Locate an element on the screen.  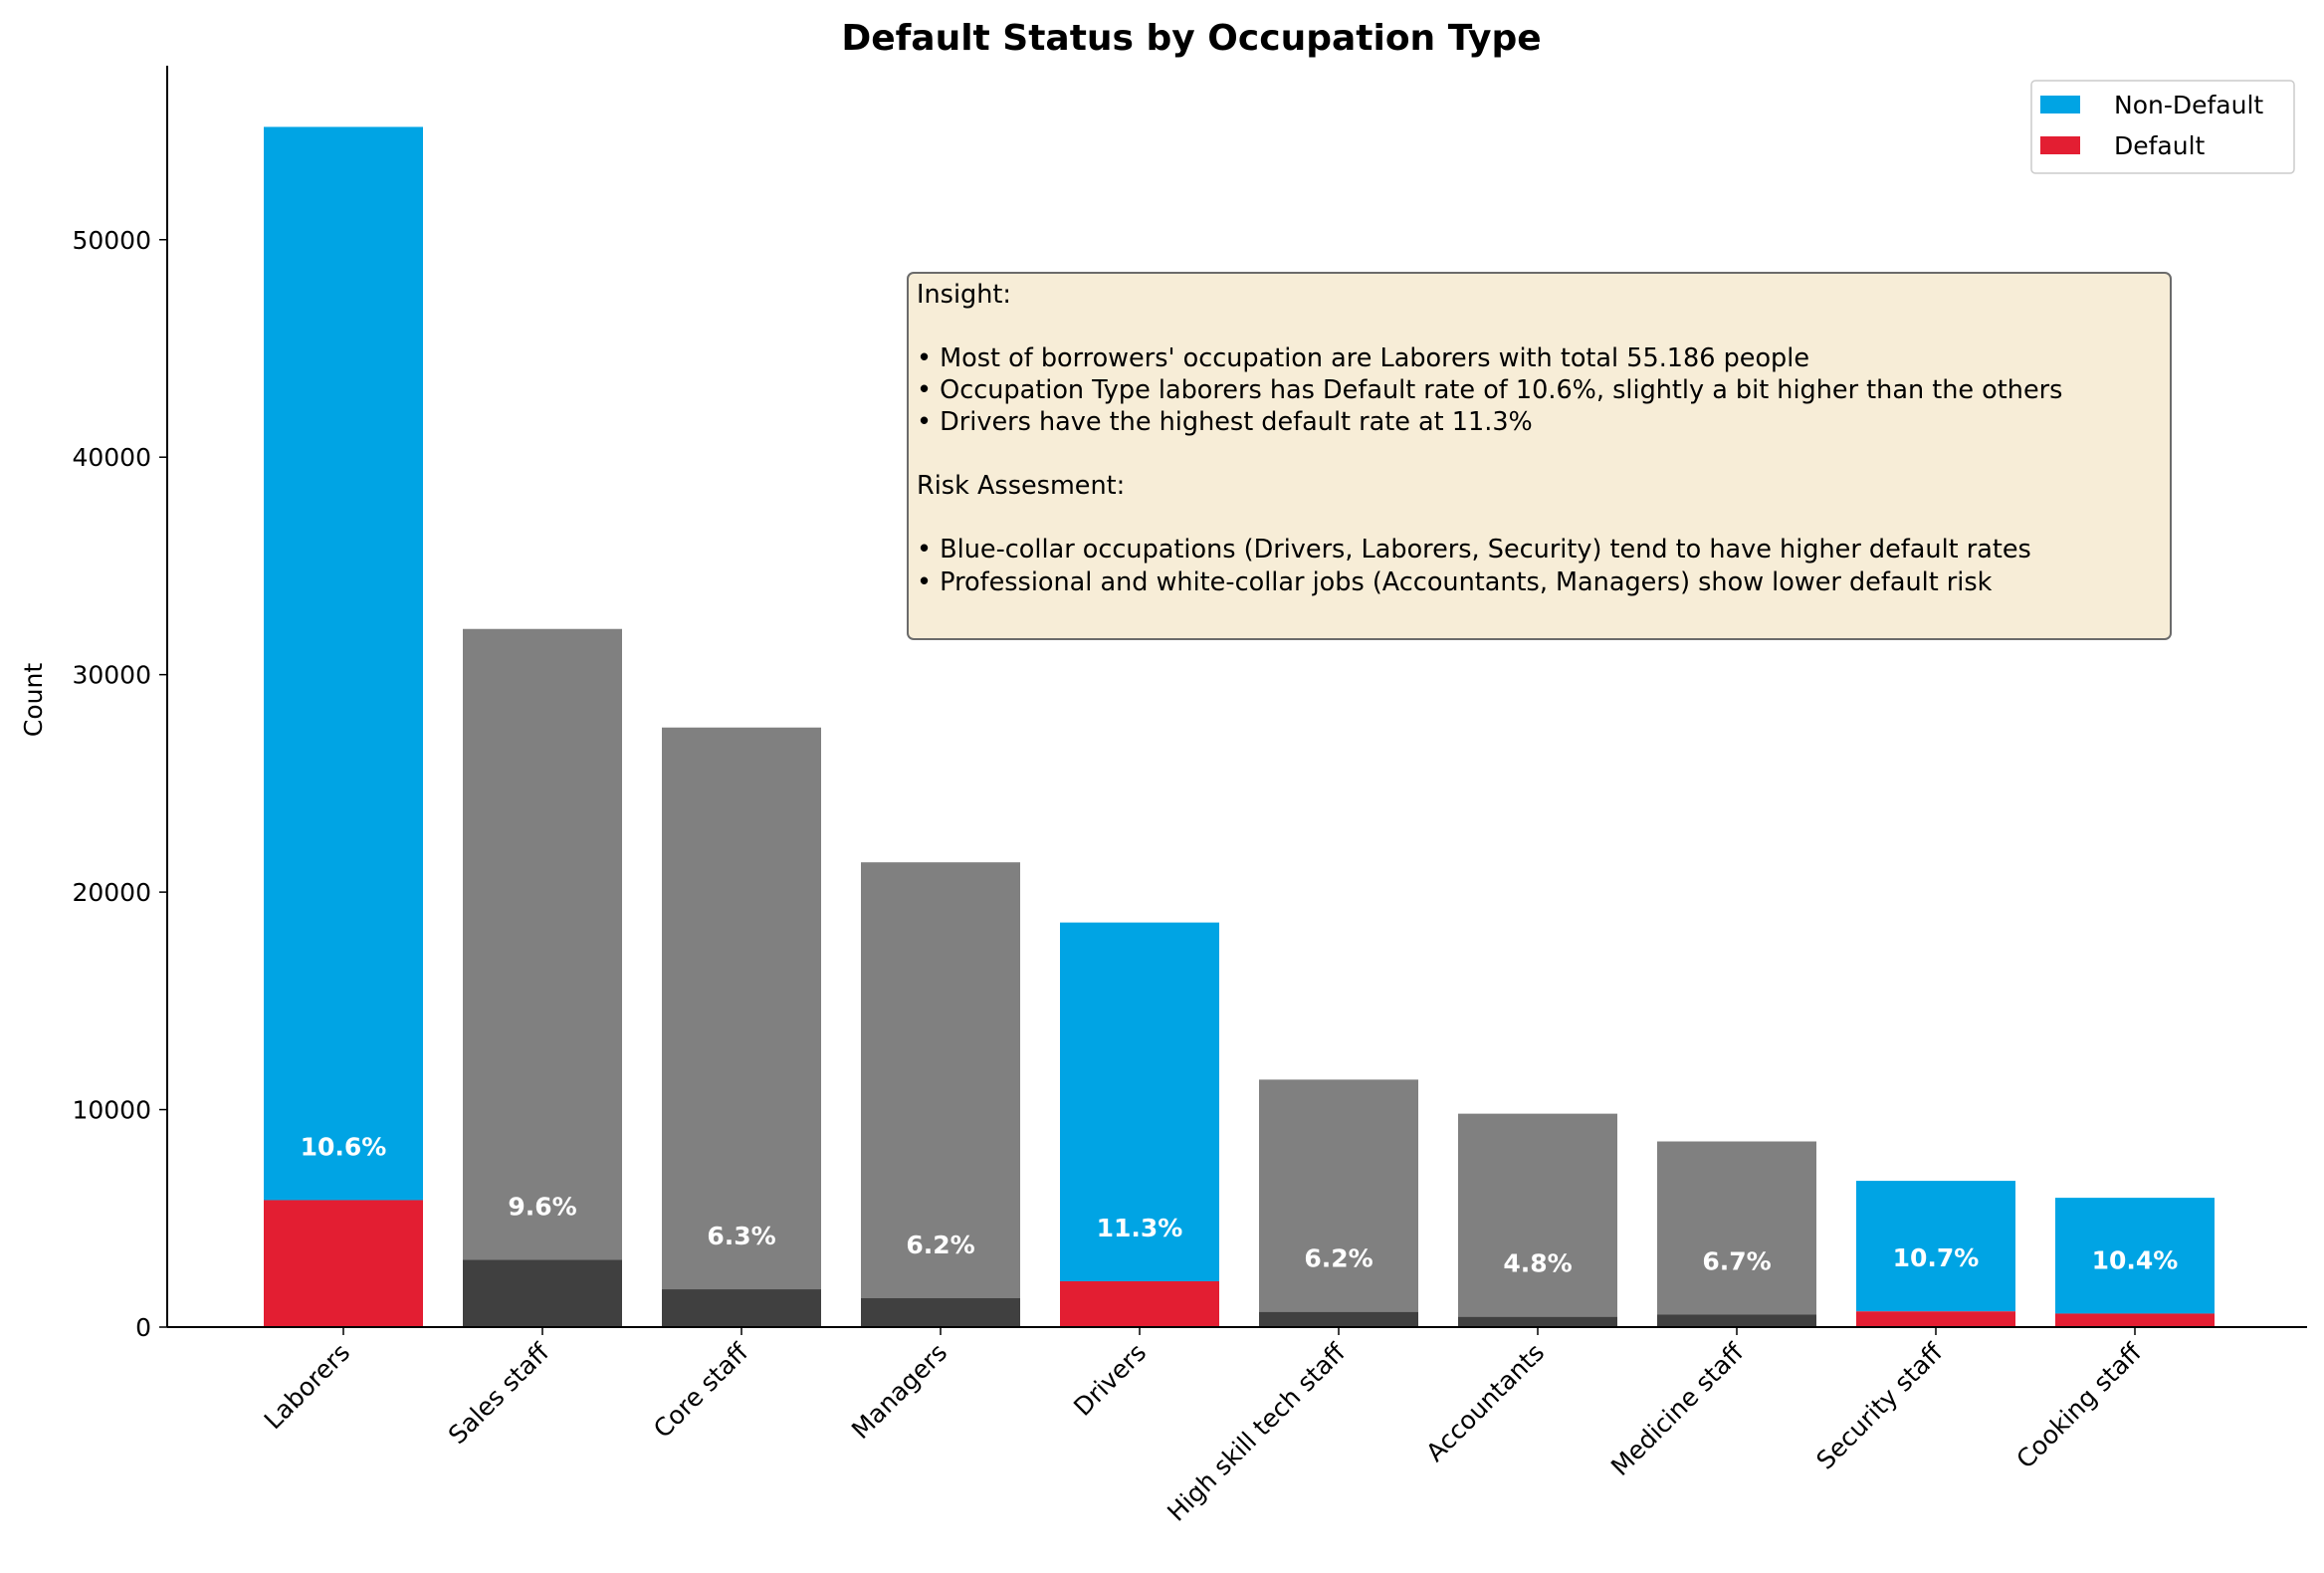
y-tick-label: 10000 is located at coordinates (111, 1110).